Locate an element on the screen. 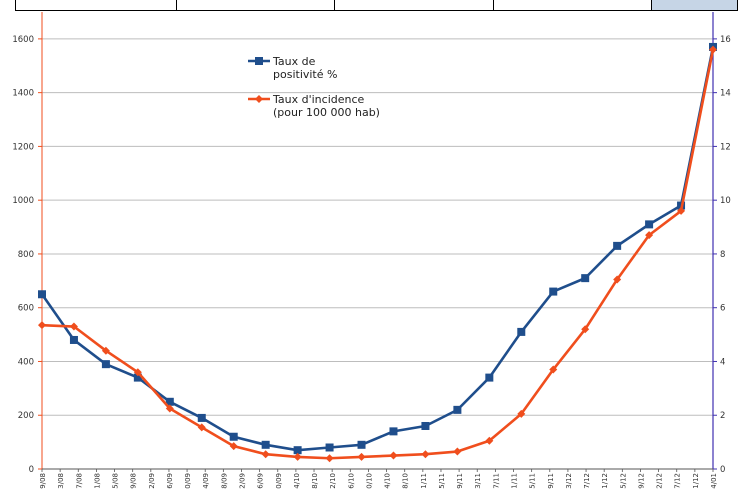 Image resolution: width=738 pixels, height=494 pixels. left-tick-label: 200 is located at coordinates (26, 416).